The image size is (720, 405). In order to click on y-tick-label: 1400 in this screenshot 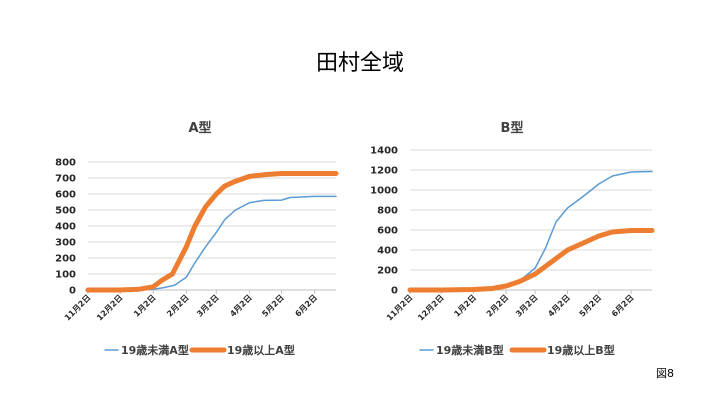, I will do `click(384, 151)`.